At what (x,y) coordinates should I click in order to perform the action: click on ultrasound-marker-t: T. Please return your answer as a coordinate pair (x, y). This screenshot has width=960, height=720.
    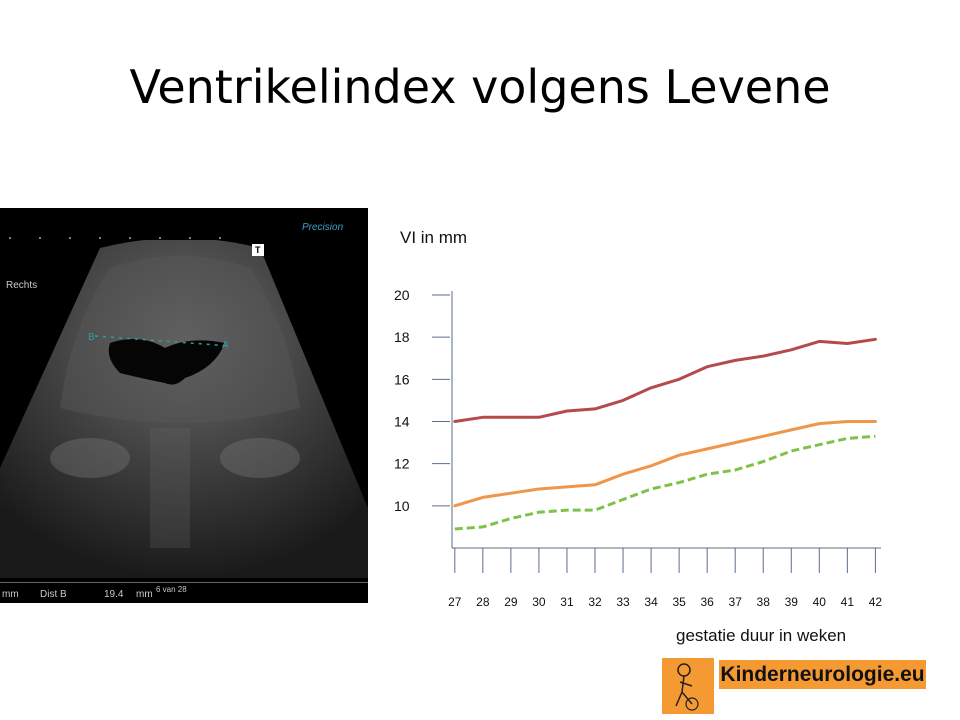
    Looking at the image, I should click on (258, 250).